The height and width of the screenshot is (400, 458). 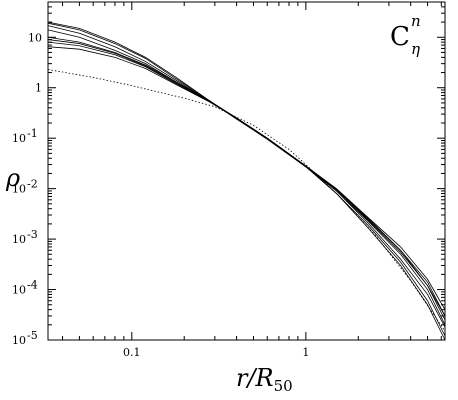 I want to click on x-axis-label-sub: 50, so click(x=283, y=386).